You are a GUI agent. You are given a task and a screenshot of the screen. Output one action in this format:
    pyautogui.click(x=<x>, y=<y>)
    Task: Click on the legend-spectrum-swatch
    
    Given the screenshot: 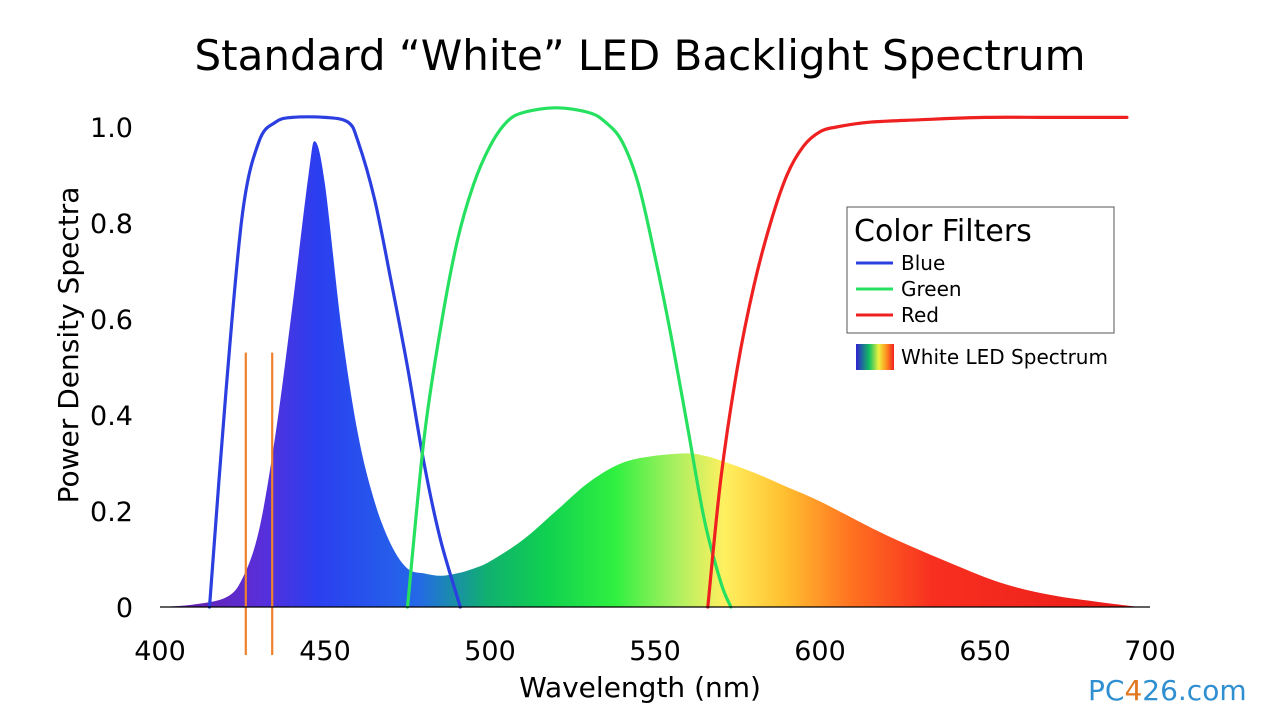 What is the action you would take?
    pyautogui.click(x=875, y=357)
    